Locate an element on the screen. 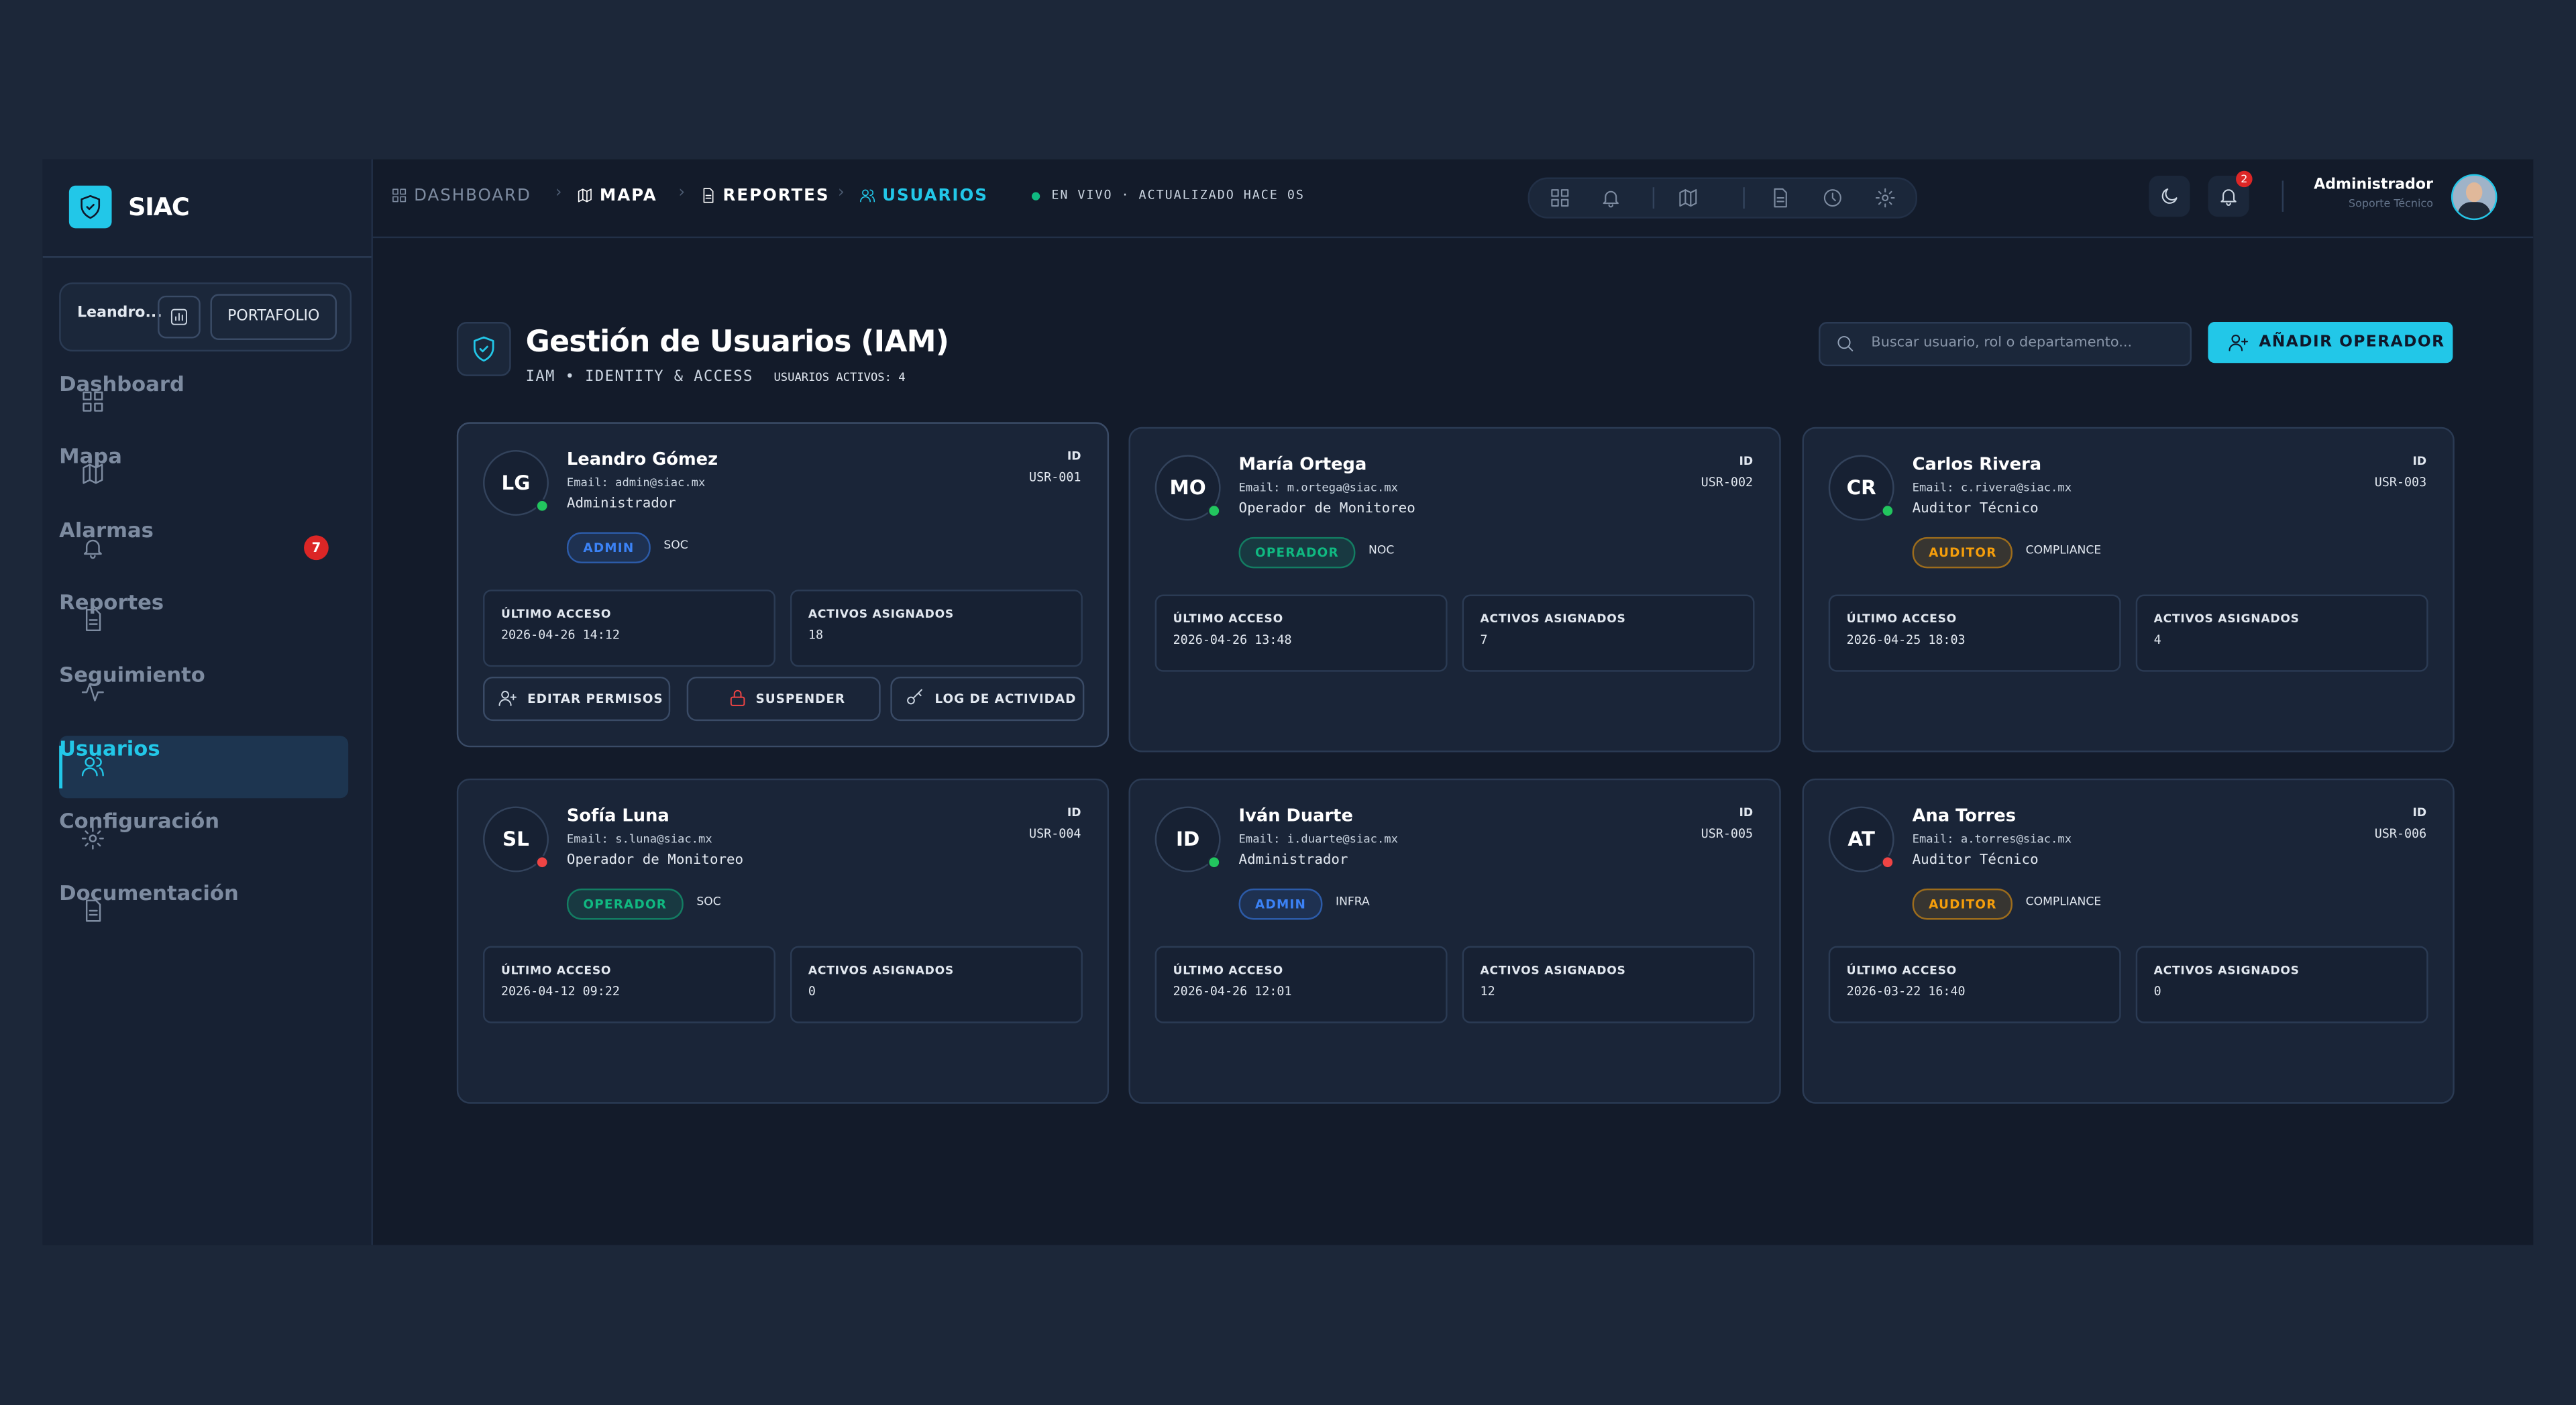 The width and height of the screenshot is (2576, 1405). portfolio-button: PORTAFOLIO is located at coordinates (273, 317).